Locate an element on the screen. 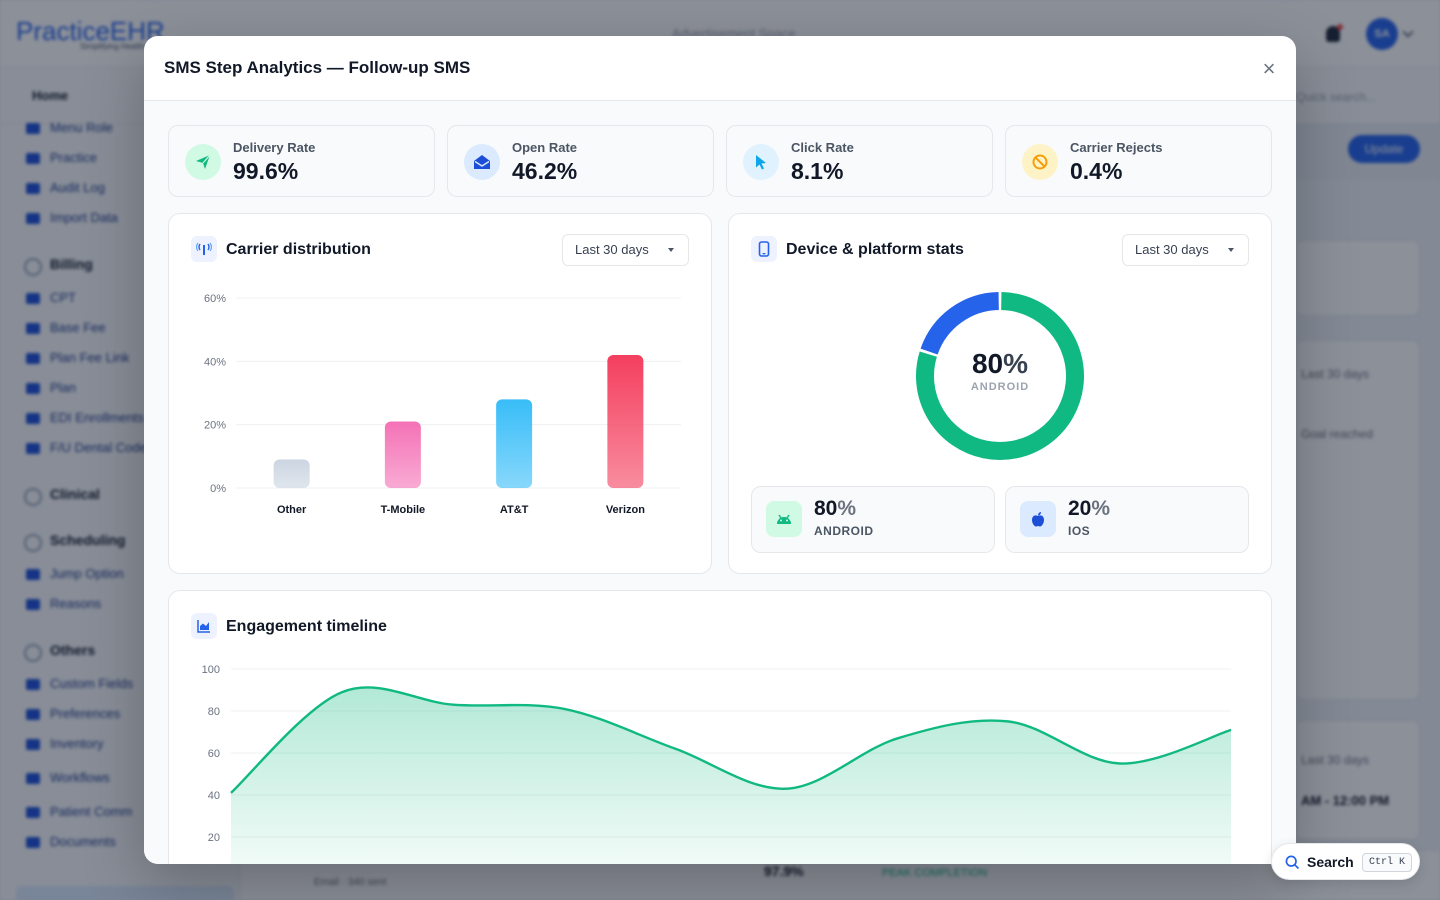  kpi-label: Delivery Rate is located at coordinates (274, 147).